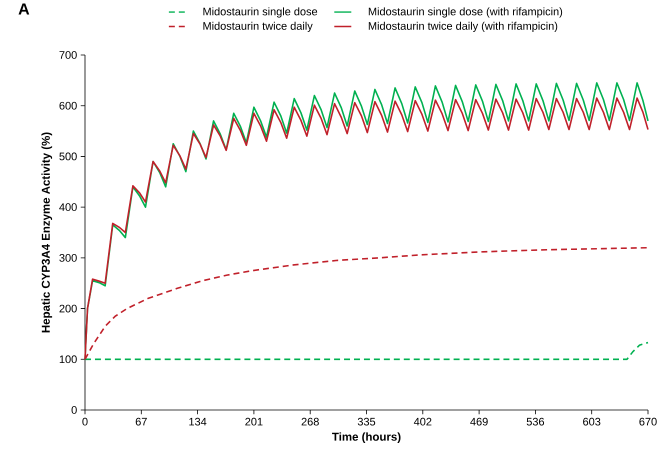 The image size is (667, 467). Describe the element at coordinates (310, 422) in the screenshot. I see `x-tick-label: 268` at that location.